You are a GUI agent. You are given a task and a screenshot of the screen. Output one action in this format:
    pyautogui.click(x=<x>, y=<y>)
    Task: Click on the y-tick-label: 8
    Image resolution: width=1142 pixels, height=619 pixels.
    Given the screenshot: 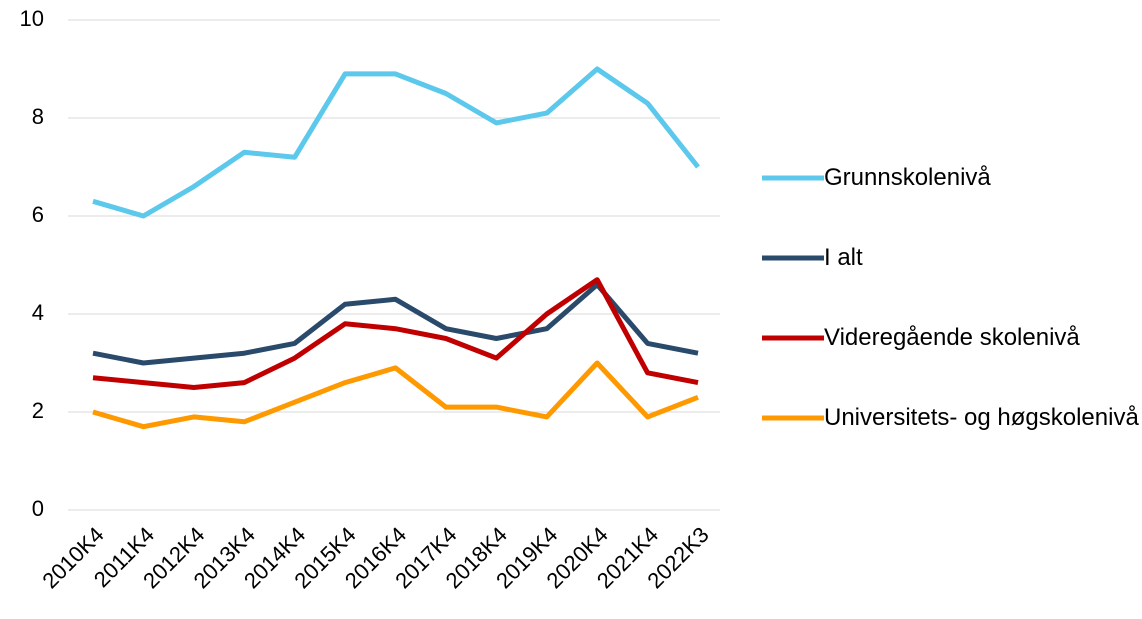 What is the action you would take?
    pyautogui.click(x=38, y=116)
    